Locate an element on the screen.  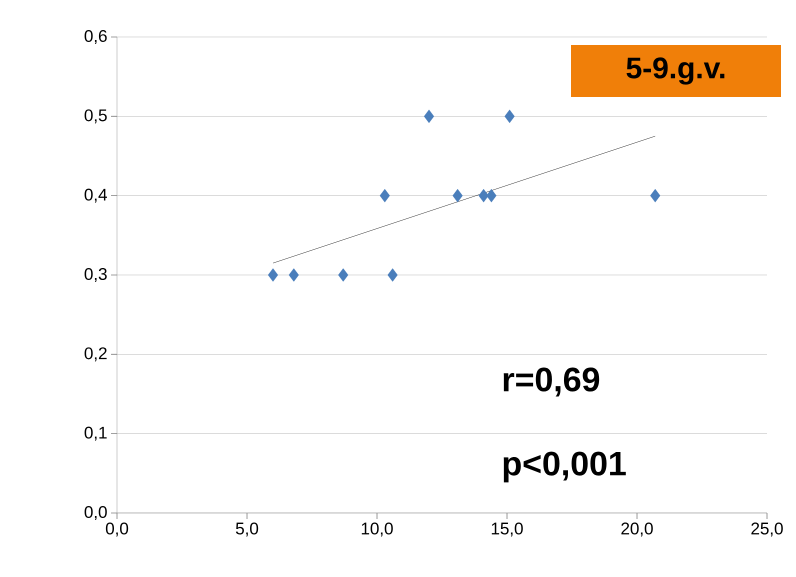
x-tick-label: 10,0 is located at coordinates (377, 529).